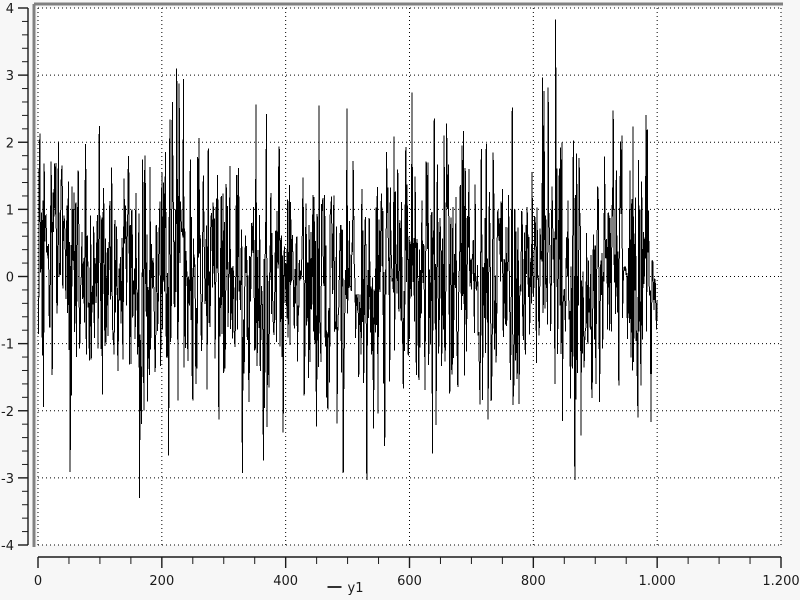 This screenshot has width=800, height=600. Describe the element at coordinates (533, 581) in the screenshot. I see `x-axis-tick-label: 800` at that location.